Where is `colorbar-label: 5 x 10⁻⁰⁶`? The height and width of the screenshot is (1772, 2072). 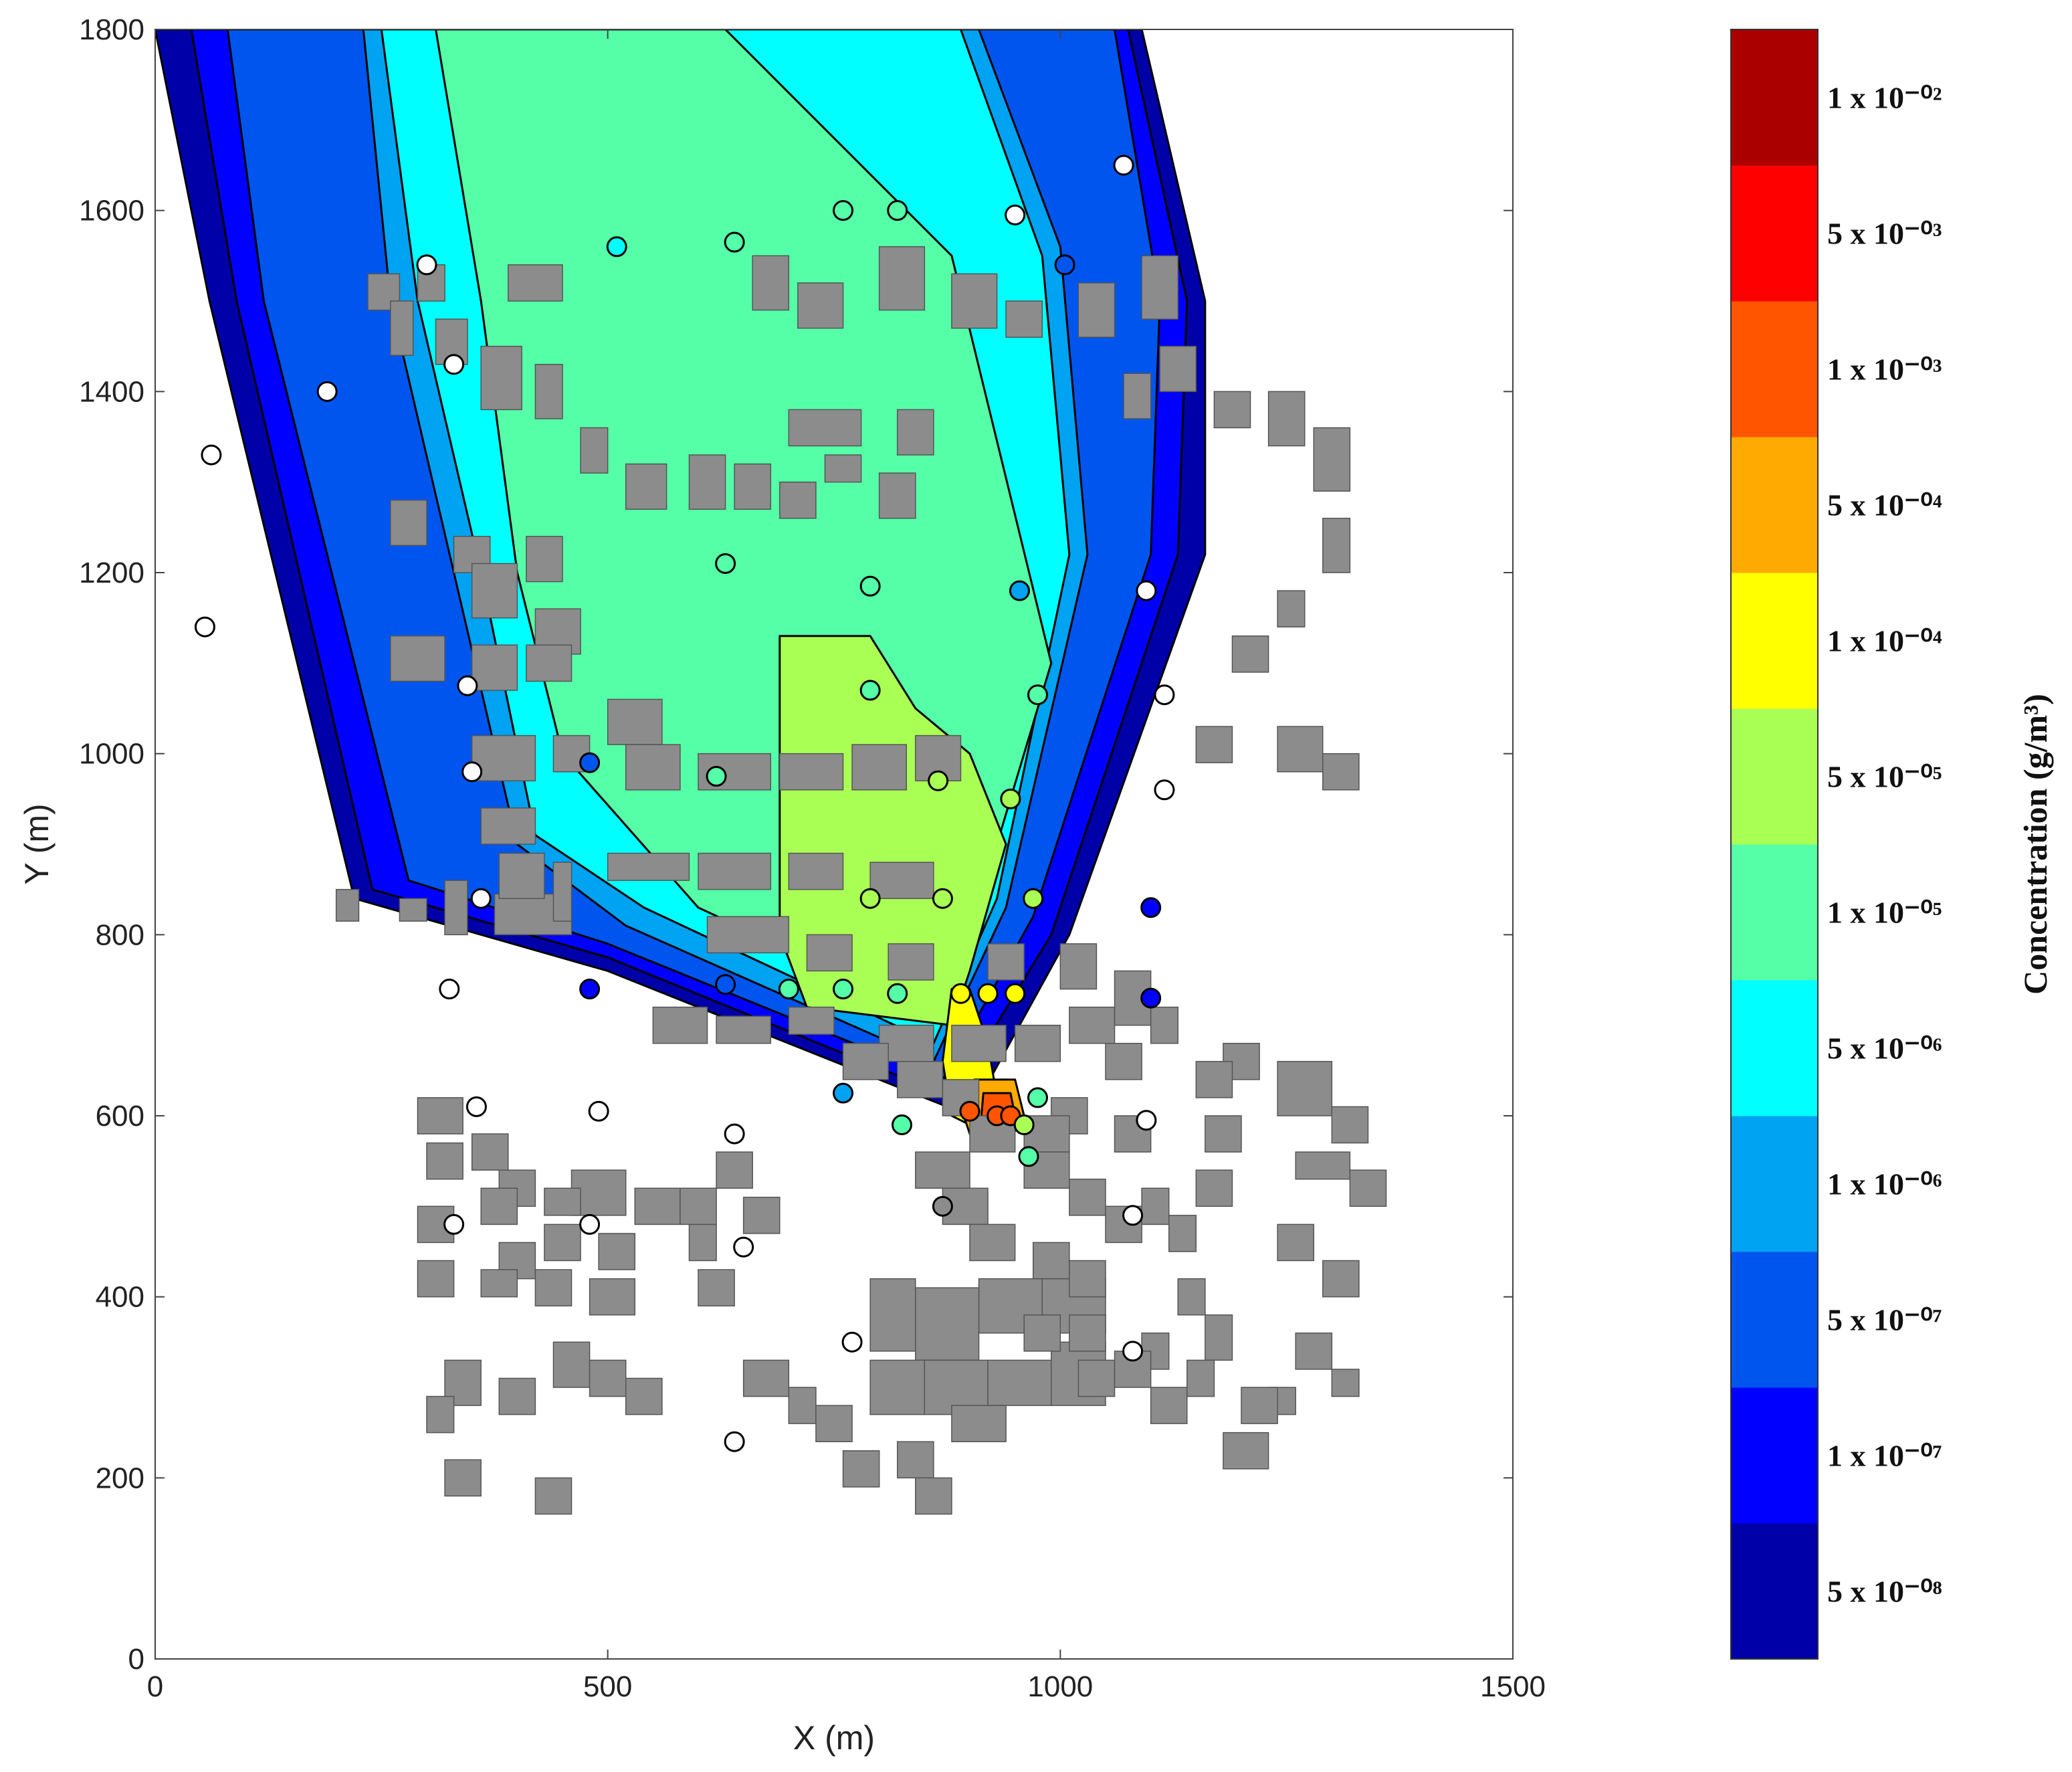 colorbar-label: 5 x 10⁻⁰⁶ is located at coordinates (1885, 1048).